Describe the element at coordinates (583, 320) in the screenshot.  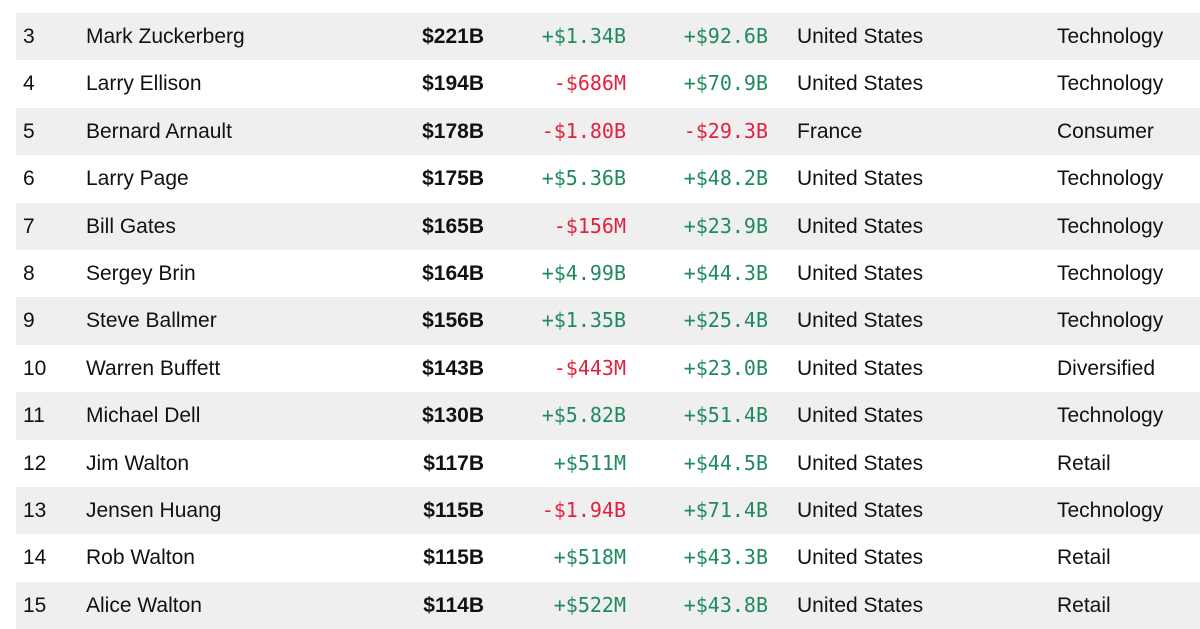
I see `last-change-cell: +$1.35B` at that location.